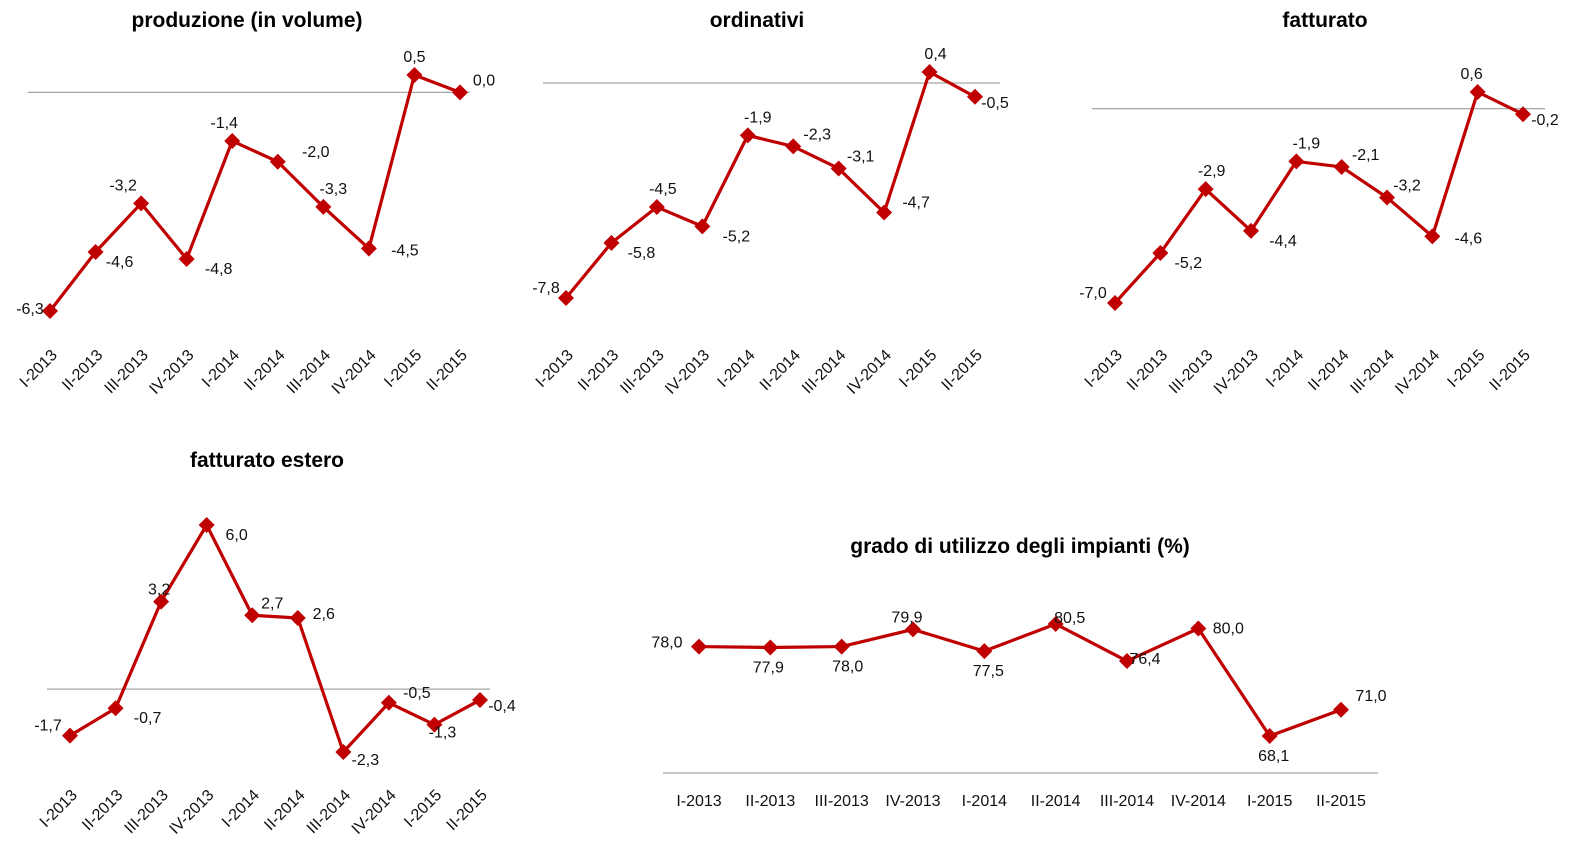 This screenshot has width=1581, height=854. Describe the element at coordinates (1189, 263) in the screenshot. I see `data-label: -5,2` at that location.